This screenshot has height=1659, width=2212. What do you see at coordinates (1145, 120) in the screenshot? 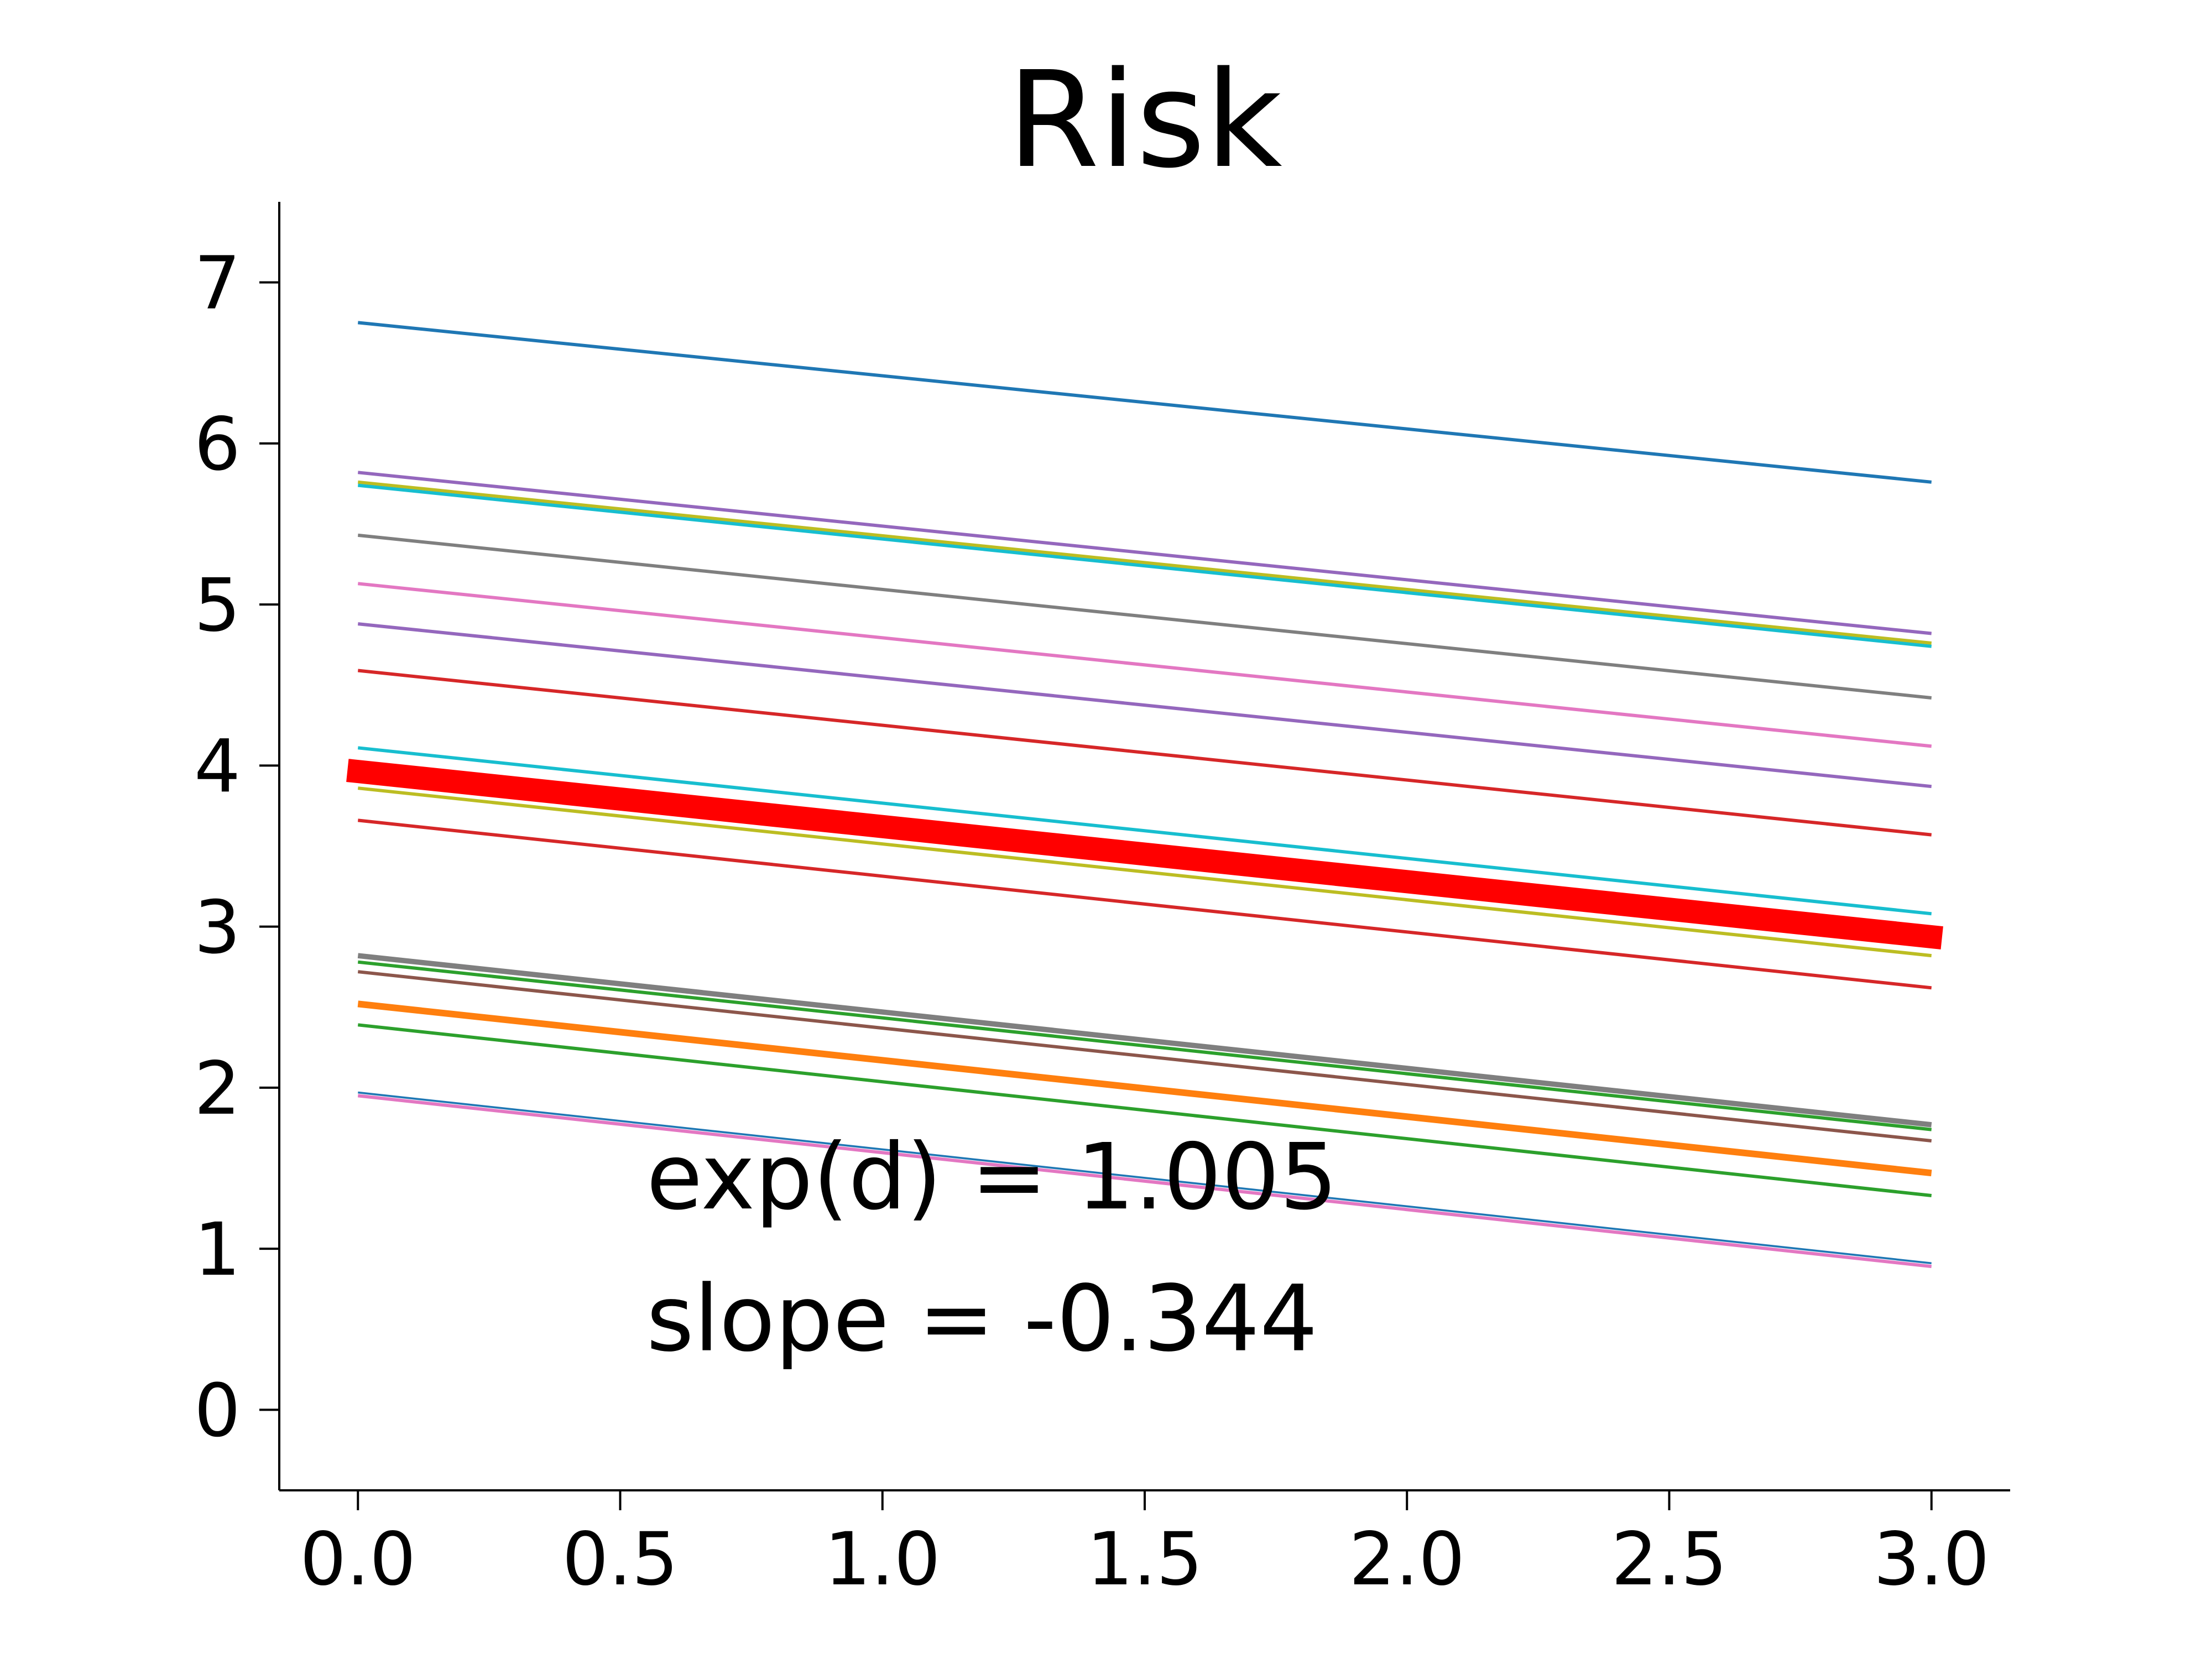
I see `chart-title: Risk` at bounding box center [1145, 120].